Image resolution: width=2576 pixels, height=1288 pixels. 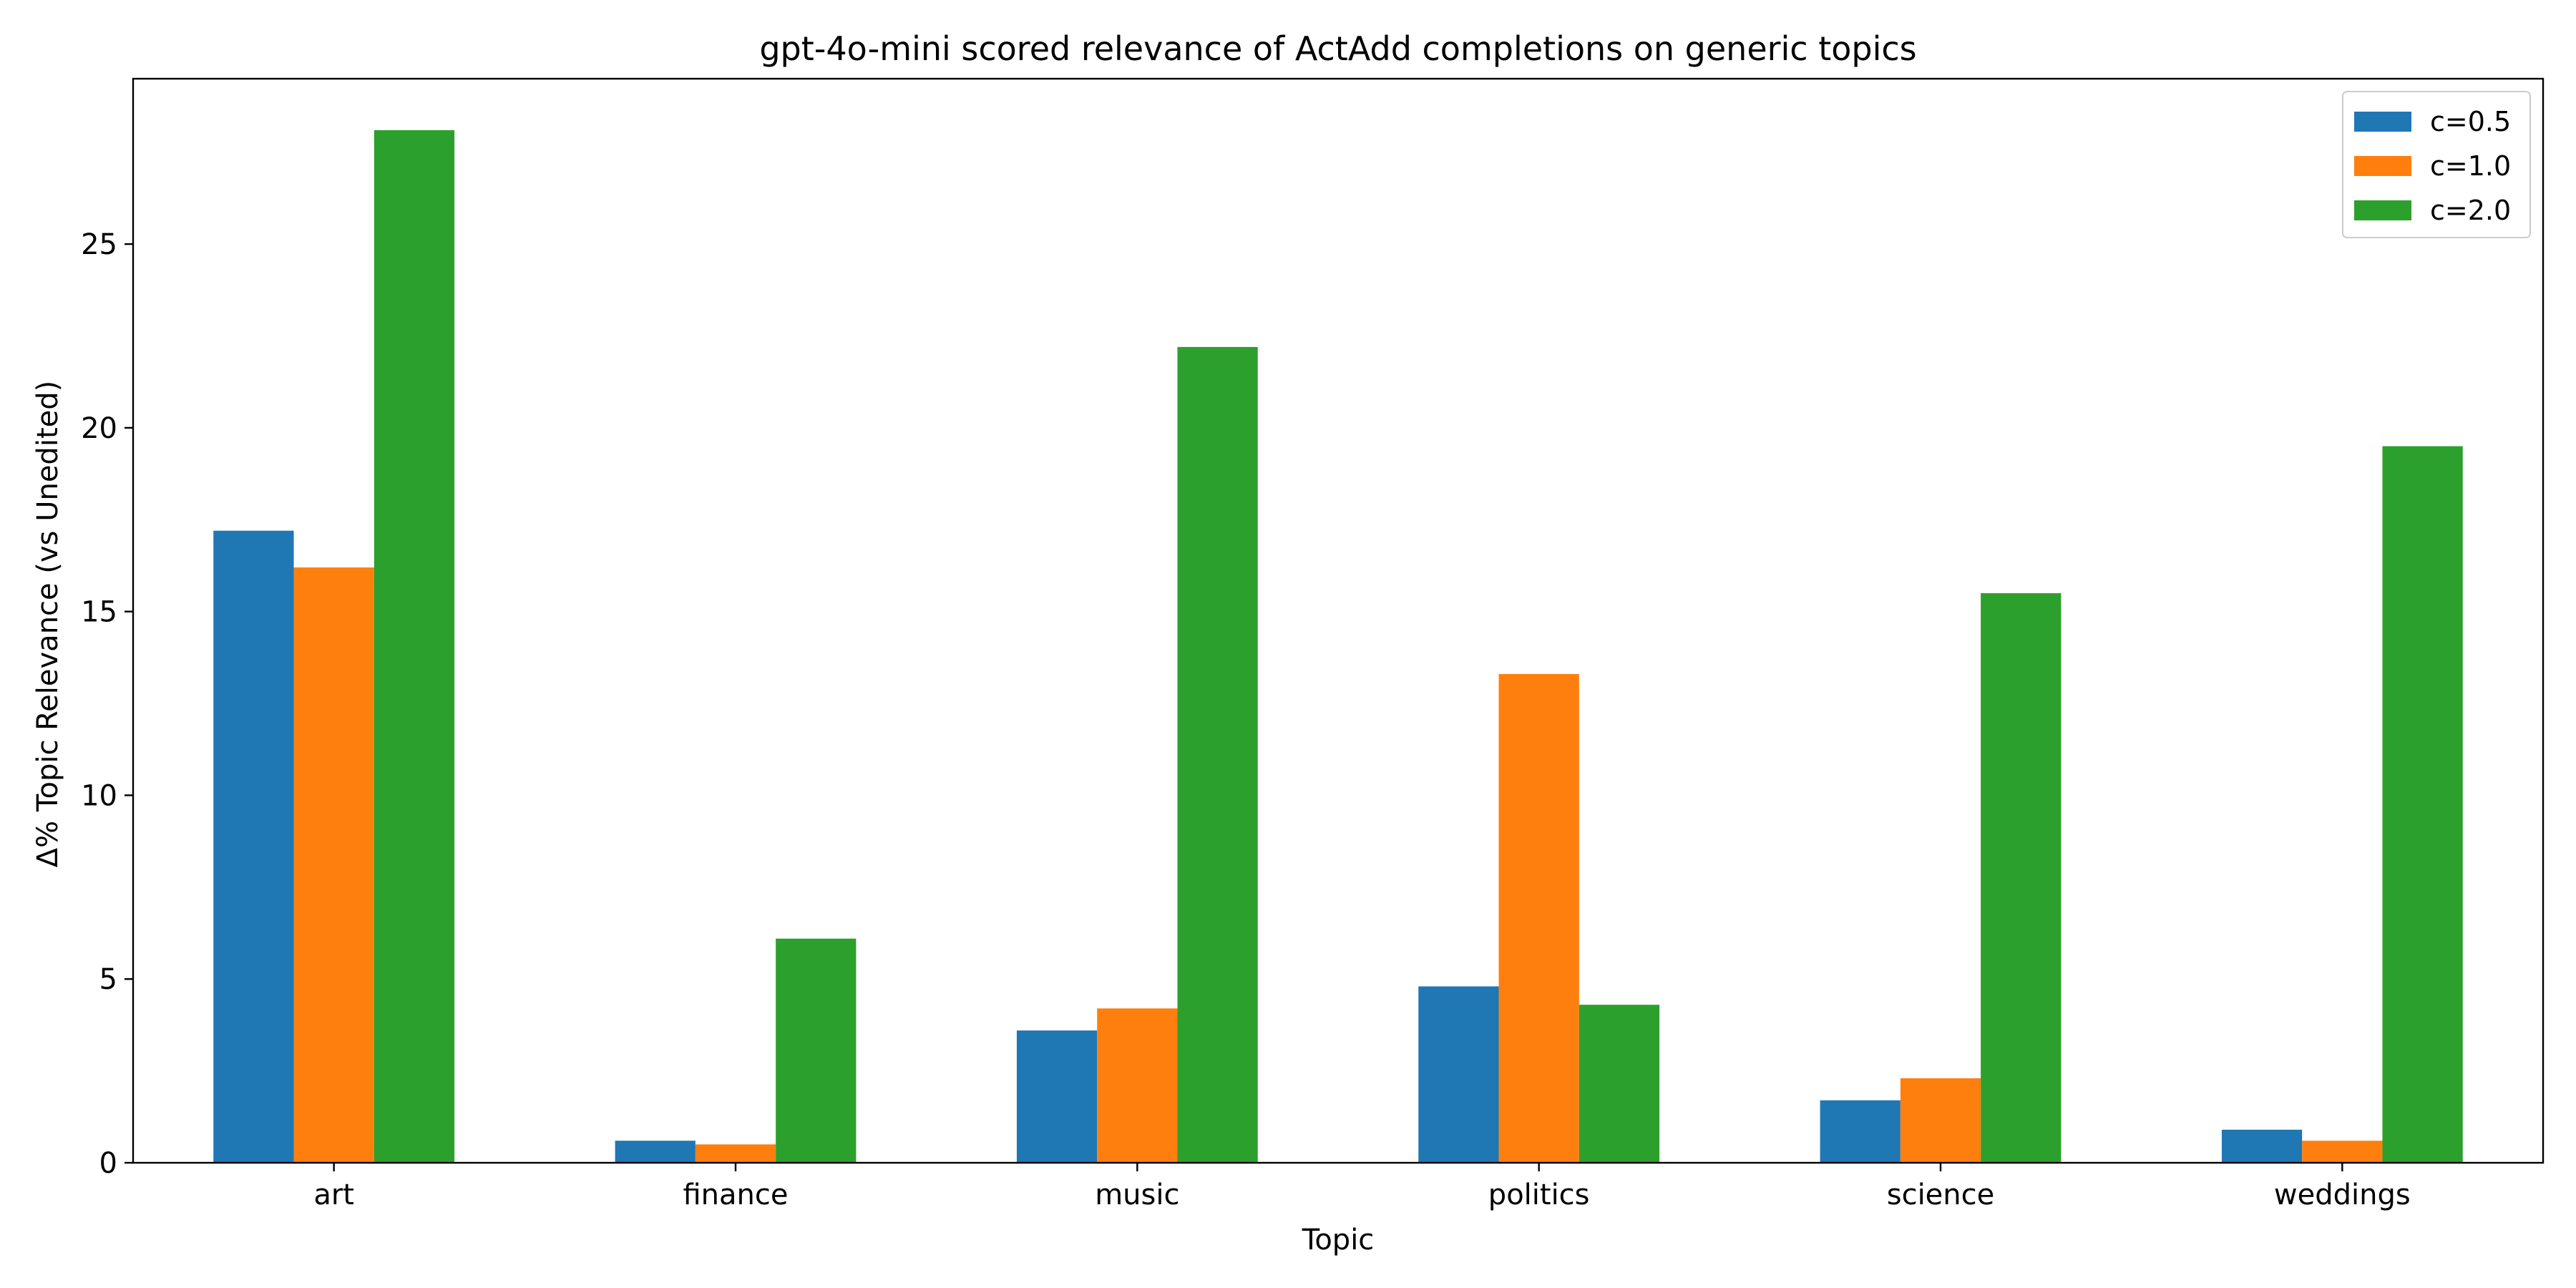 I want to click on y-tick-label: 25, so click(x=99, y=244).